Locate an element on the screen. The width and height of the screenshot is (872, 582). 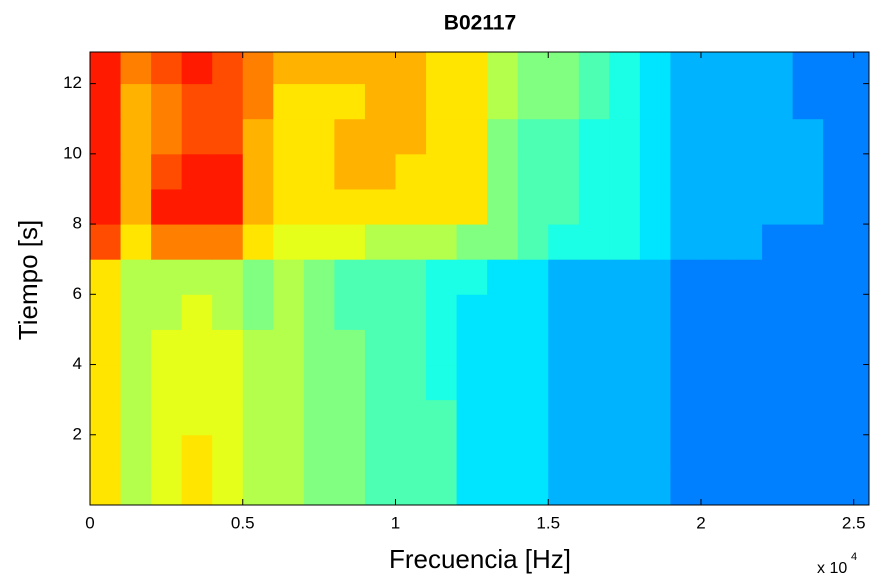
y-tick-label: 12 is located at coordinates (72, 82).